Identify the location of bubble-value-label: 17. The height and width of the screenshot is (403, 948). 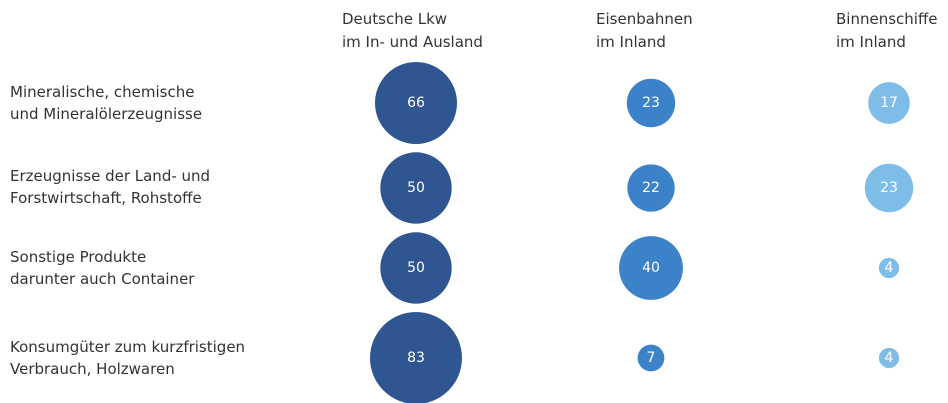
(889, 103).